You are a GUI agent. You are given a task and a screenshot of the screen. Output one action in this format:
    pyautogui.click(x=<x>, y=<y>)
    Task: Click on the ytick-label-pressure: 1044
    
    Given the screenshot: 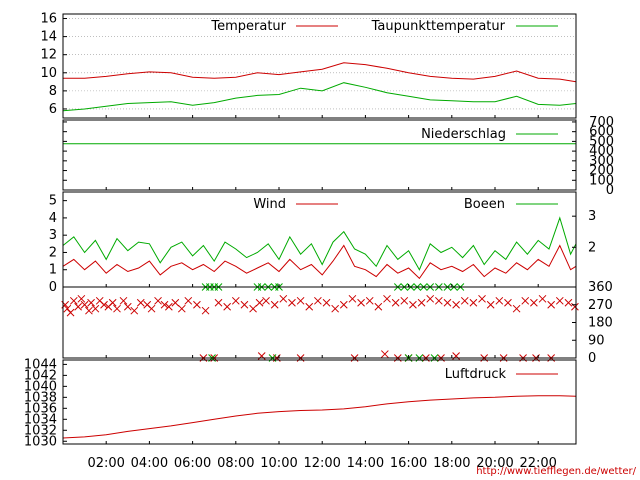 What is the action you would take?
    pyautogui.click(x=40, y=364)
    